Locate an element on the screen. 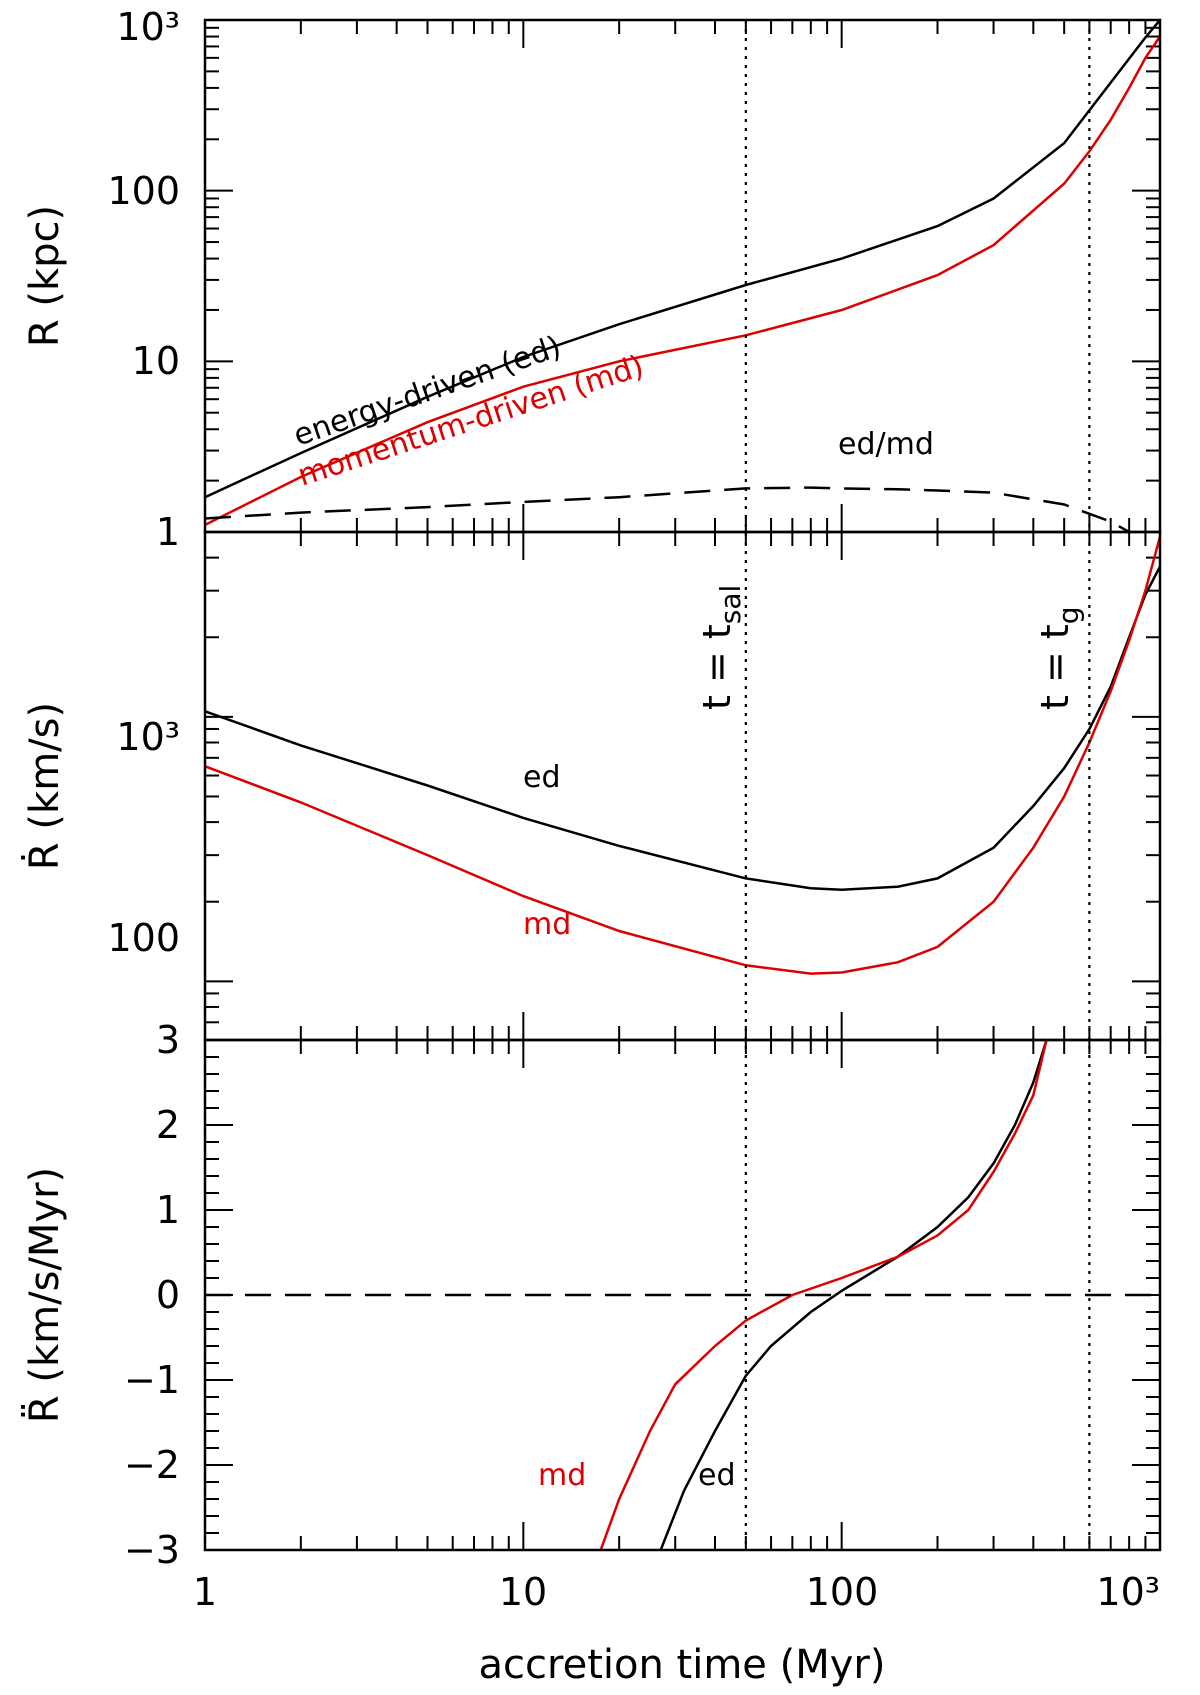 This screenshot has width=1200, height=1695. annotation-ed-md-ratio: ed/md is located at coordinates (886, 444).